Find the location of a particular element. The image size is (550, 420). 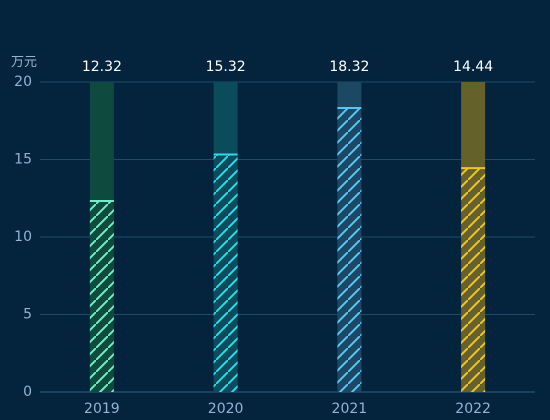

x-tick-label: 2020 is located at coordinates (226, 409).